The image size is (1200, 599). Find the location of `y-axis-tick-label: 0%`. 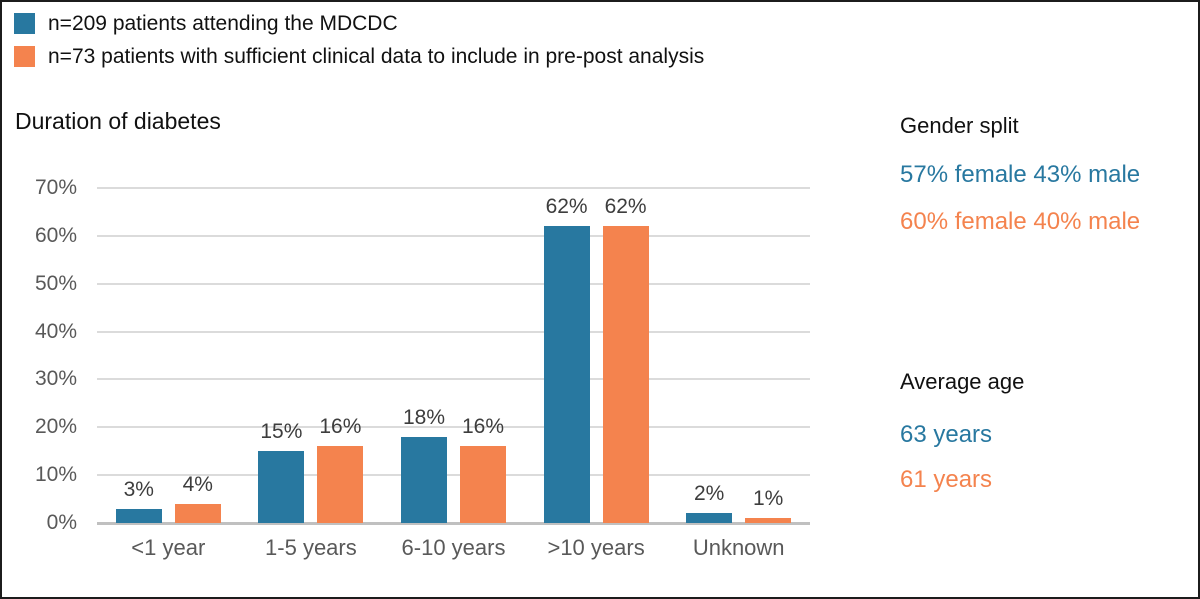

y-axis-tick-label: 0% is located at coordinates (61, 522).